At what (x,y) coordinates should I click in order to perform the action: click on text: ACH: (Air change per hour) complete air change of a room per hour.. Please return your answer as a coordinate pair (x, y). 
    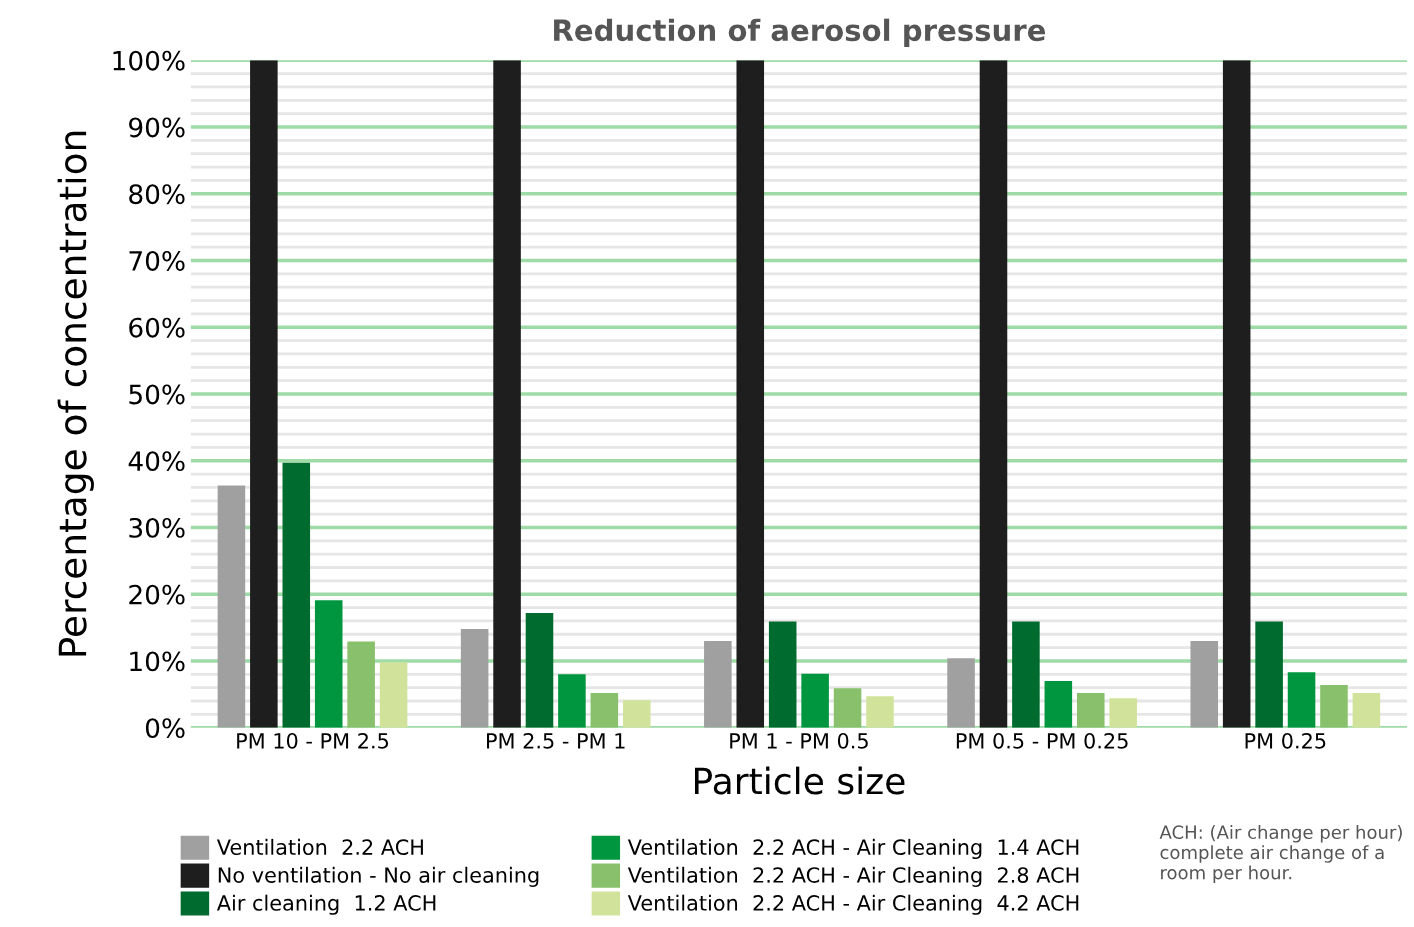
    Looking at the image, I should click on (1280, 854).